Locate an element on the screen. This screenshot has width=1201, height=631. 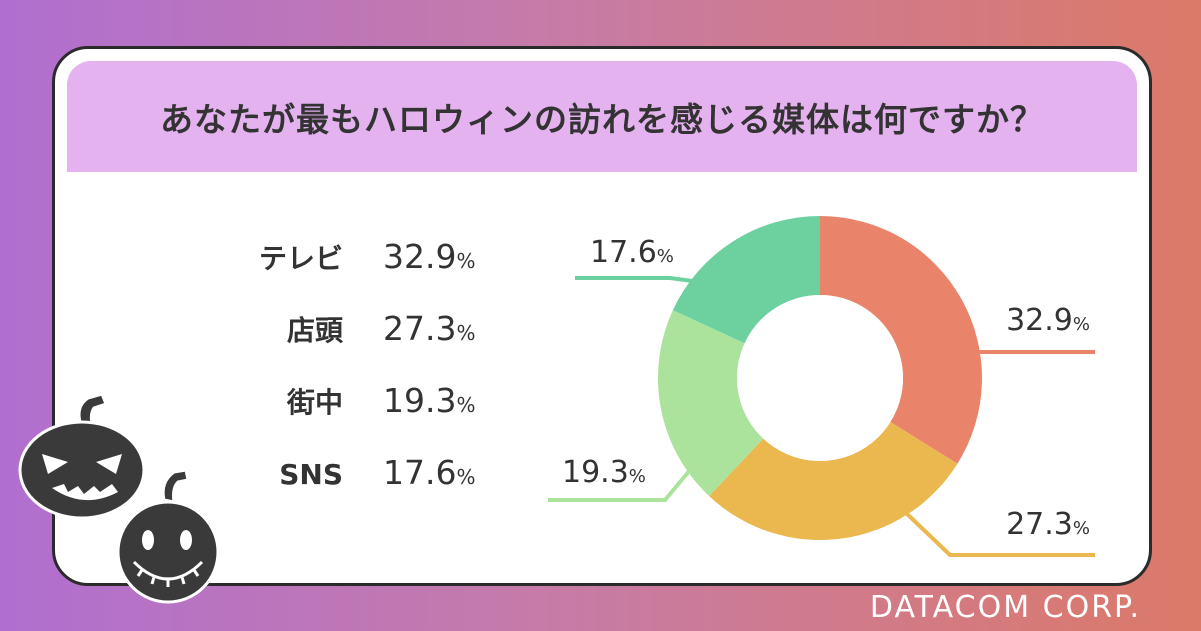
data-label: 32.9% is located at coordinates (1048, 320).